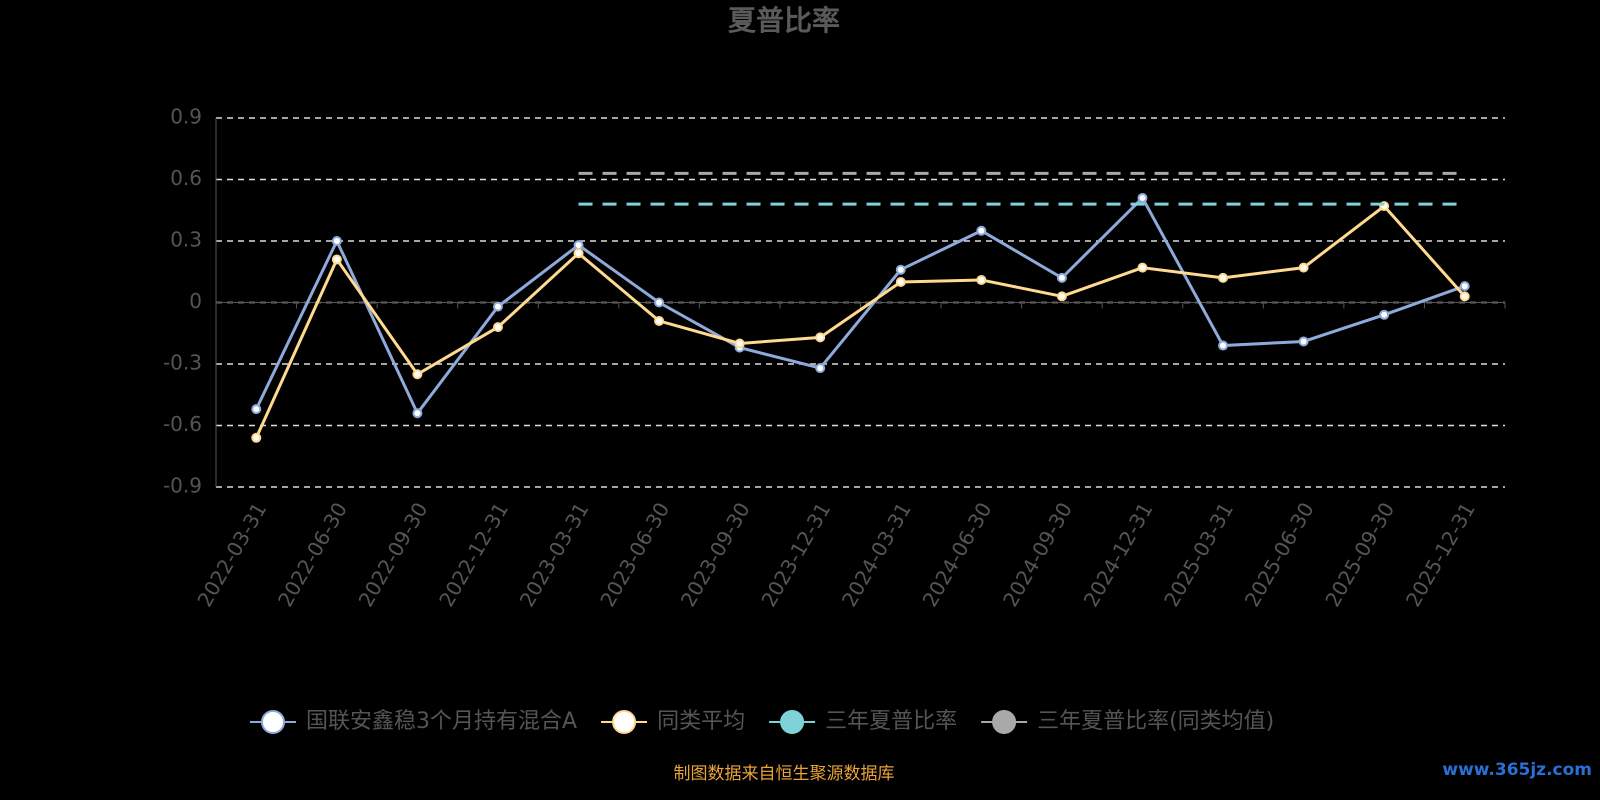 This screenshot has width=1600, height=800. What do you see at coordinates (186, 240) in the screenshot?
I see `y-tick-label: 0.3` at bounding box center [186, 240].